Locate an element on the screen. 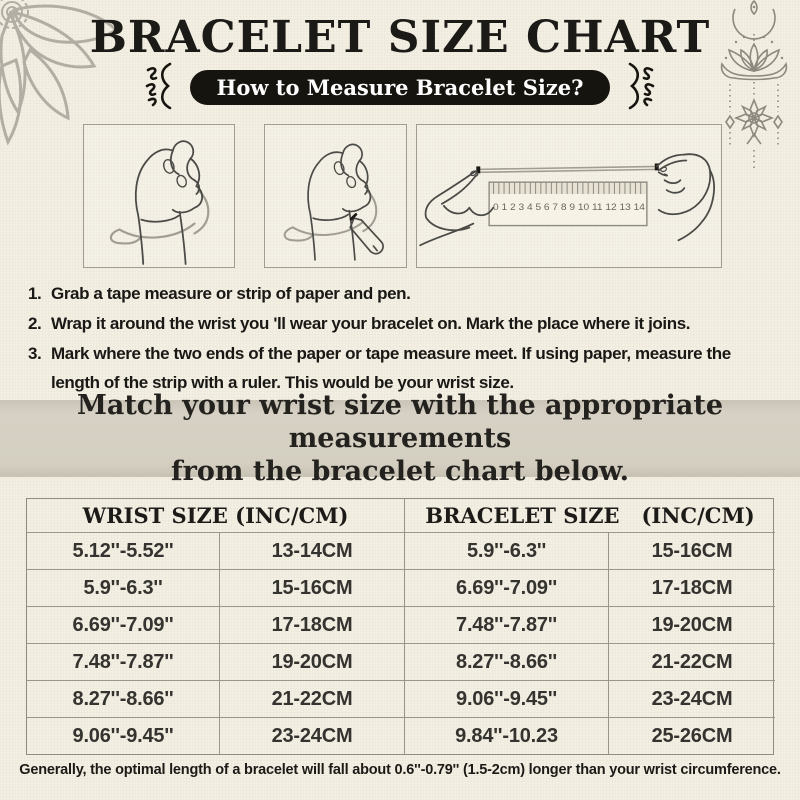  paper-strip is located at coordinates (568, 169).